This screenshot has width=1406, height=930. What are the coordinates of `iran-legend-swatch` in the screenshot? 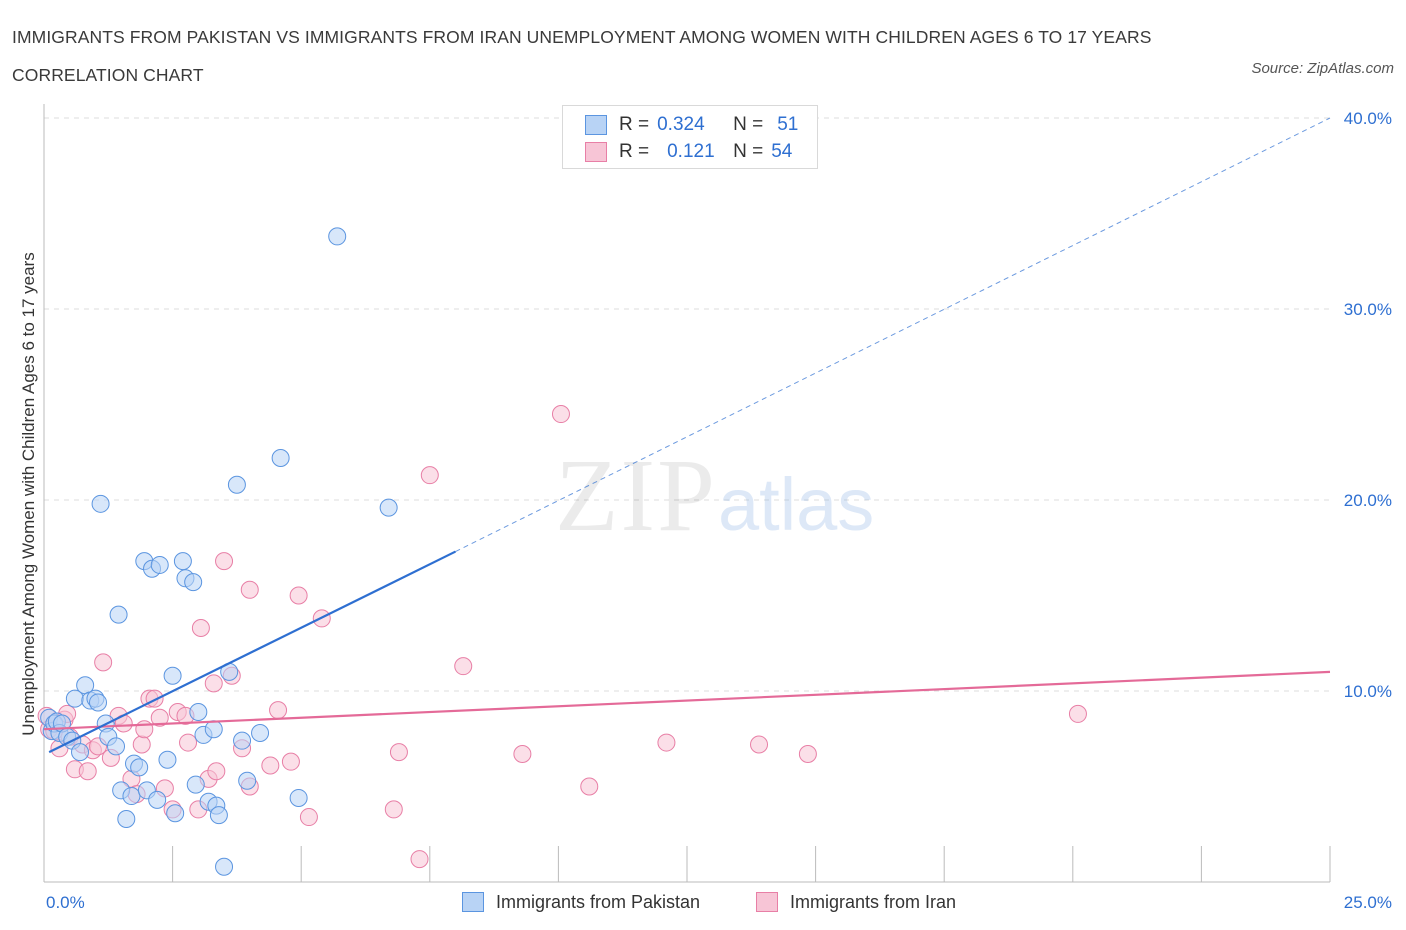 It's located at (767, 902).